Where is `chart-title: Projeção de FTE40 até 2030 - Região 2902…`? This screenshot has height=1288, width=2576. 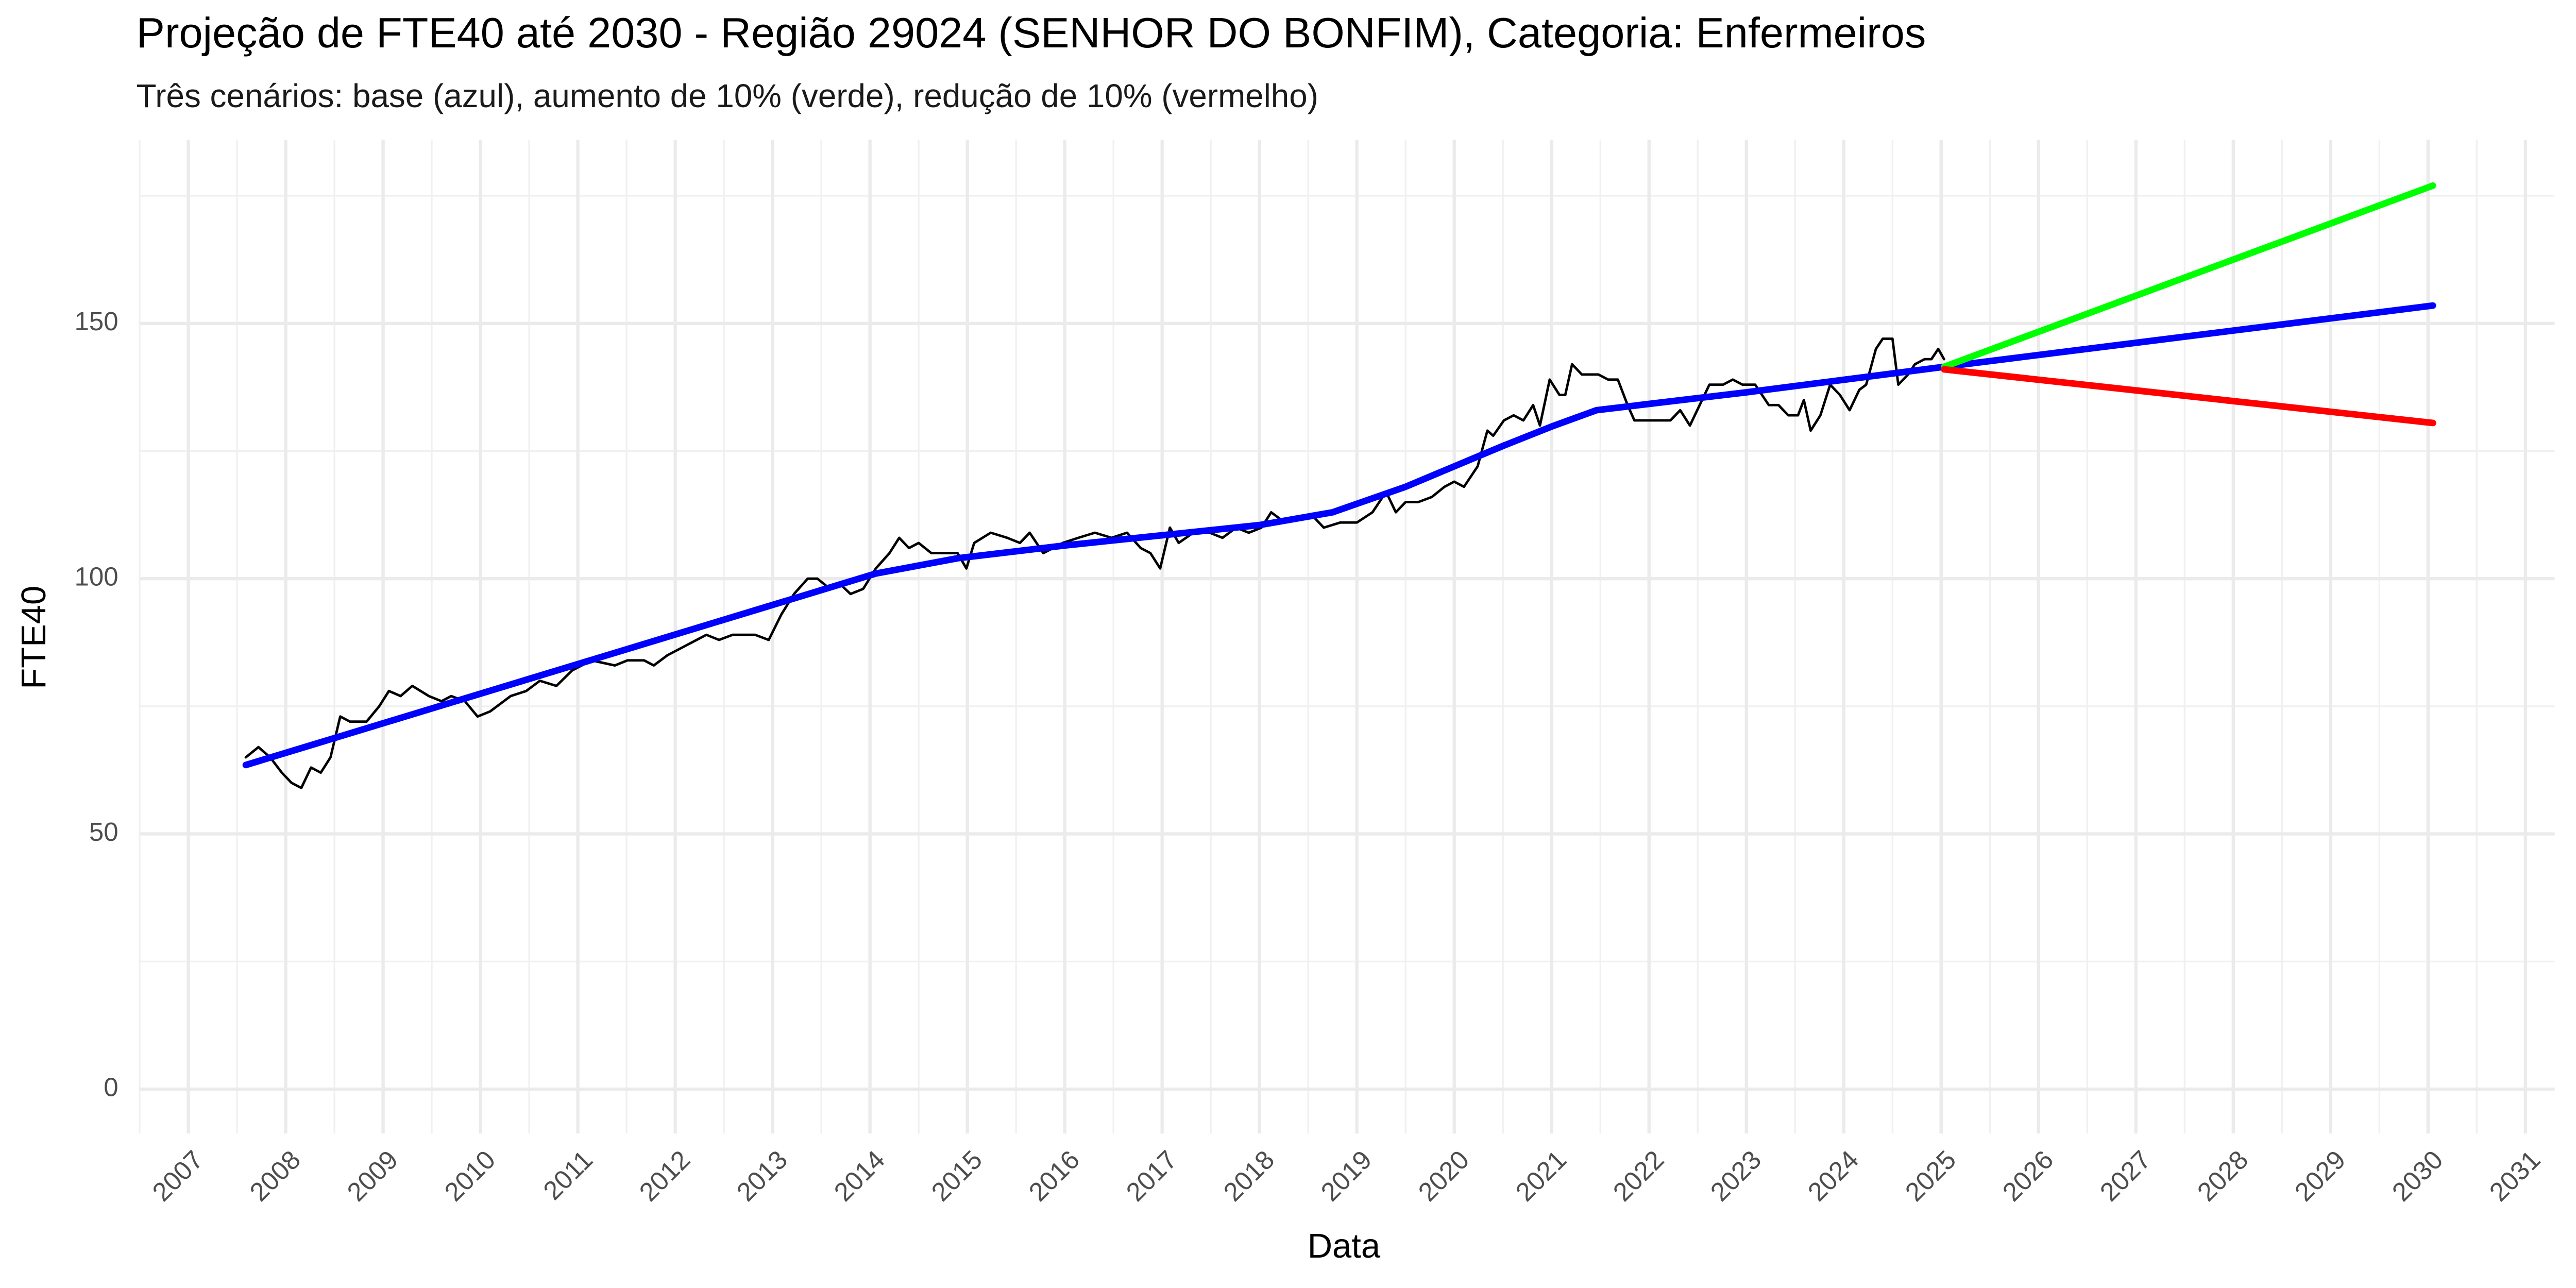
chart-title: Projeção de FTE40 até 2030 - Região 2902… is located at coordinates (1031, 33).